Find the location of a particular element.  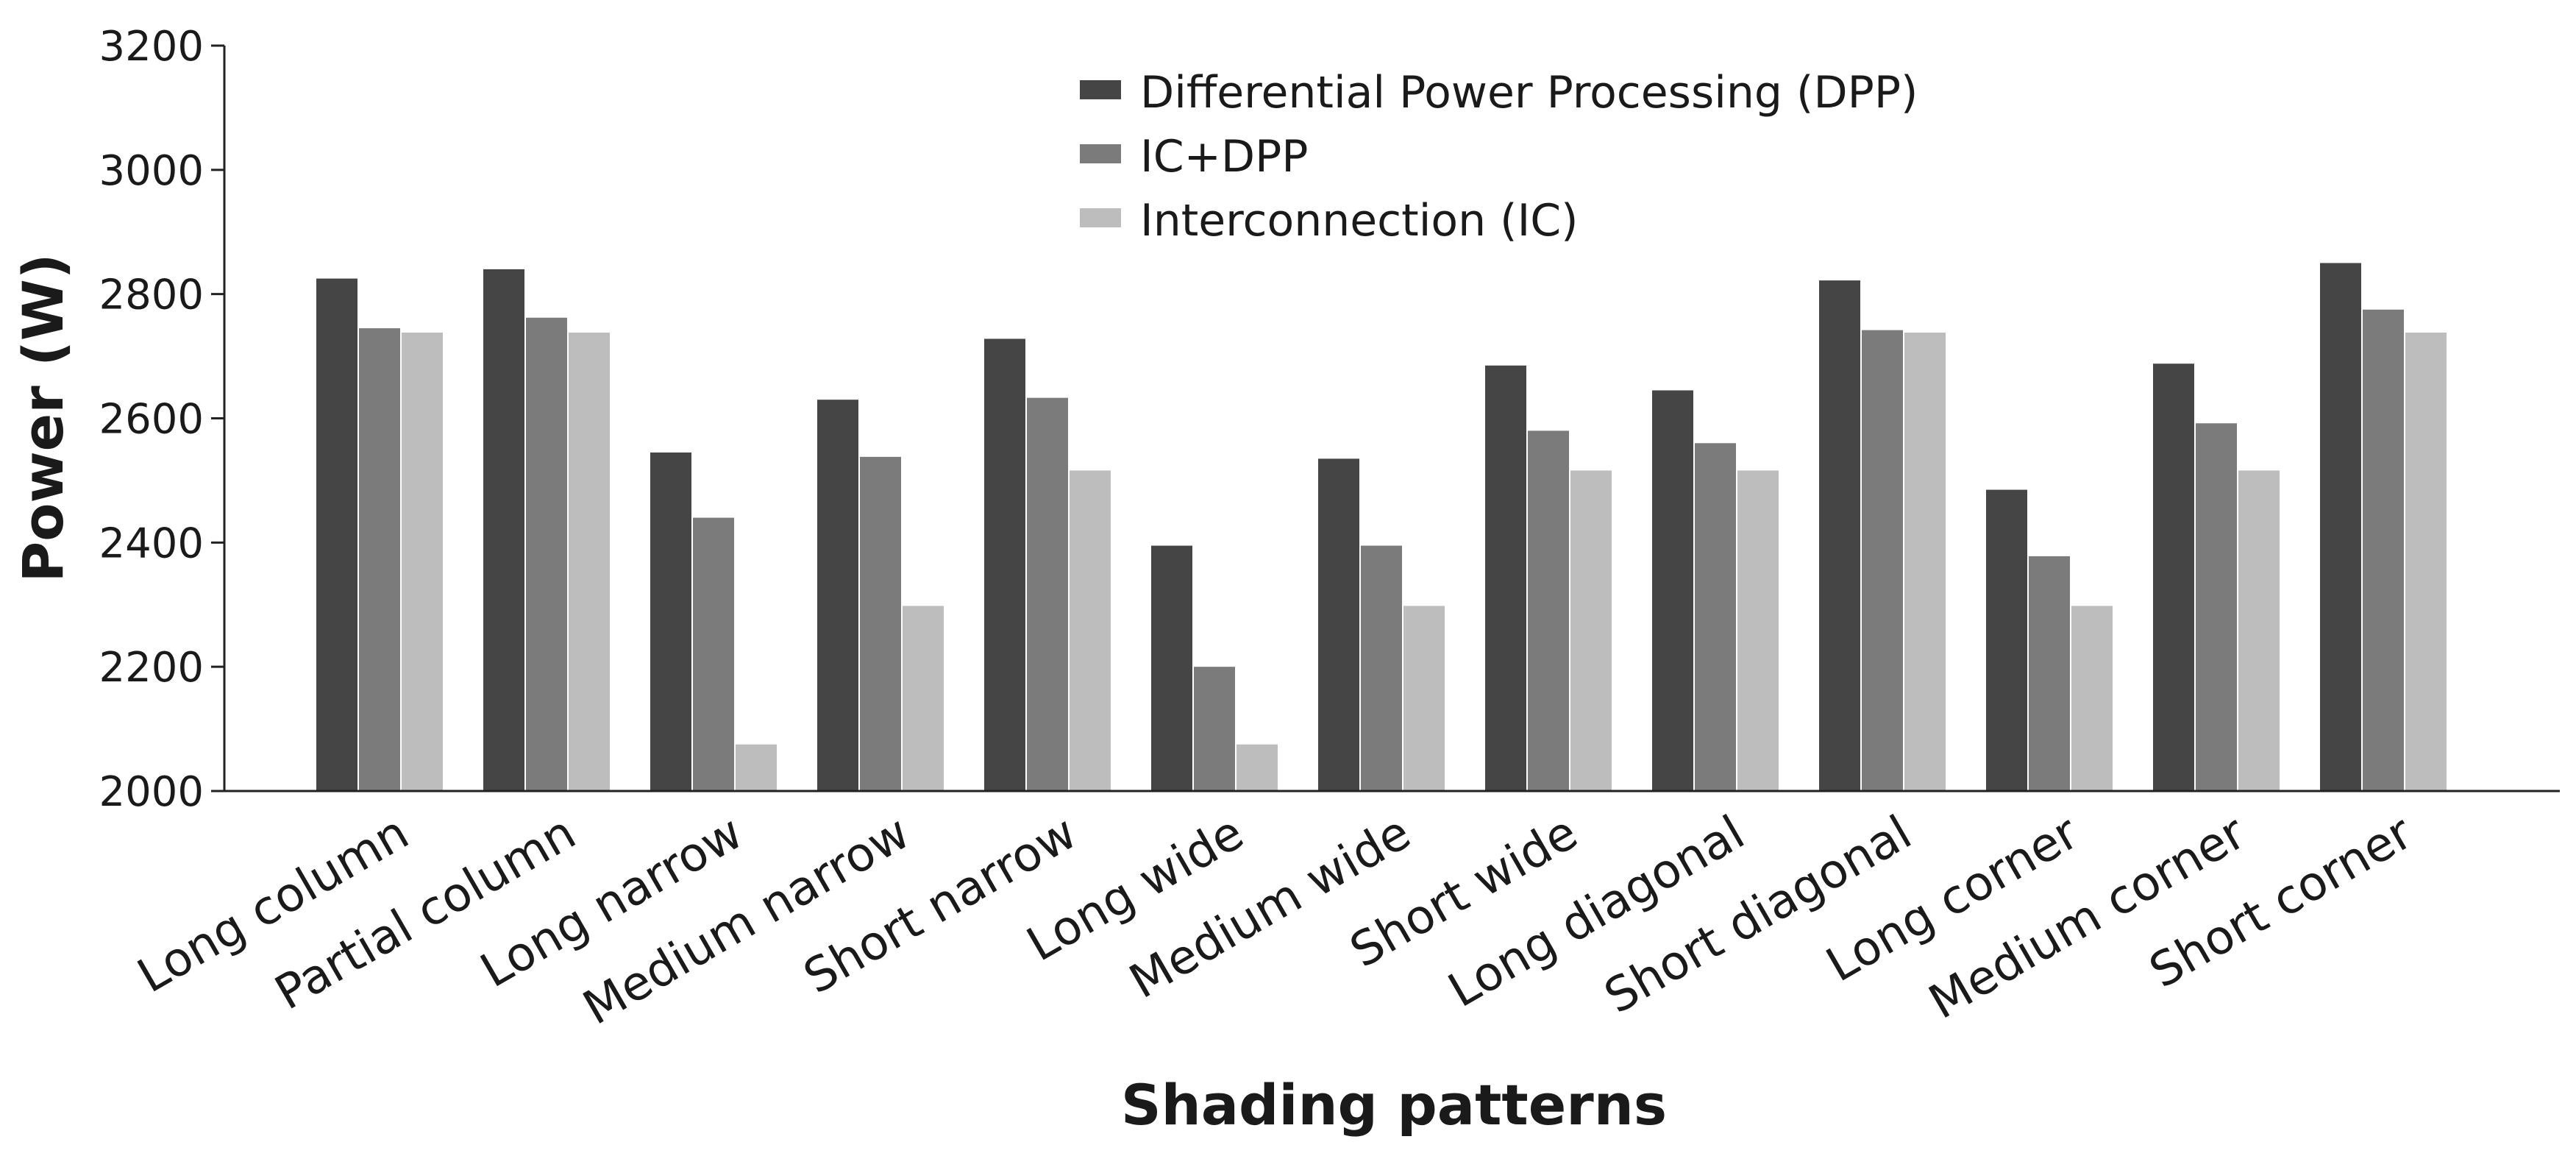

x-tick-label: Medium wide is located at coordinates (1270, 908).